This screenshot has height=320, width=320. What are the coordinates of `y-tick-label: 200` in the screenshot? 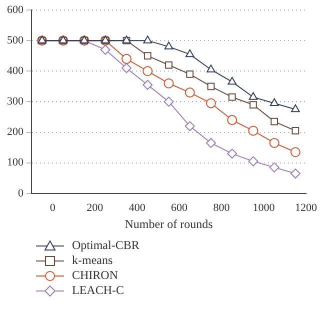 It's located at (15, 132).